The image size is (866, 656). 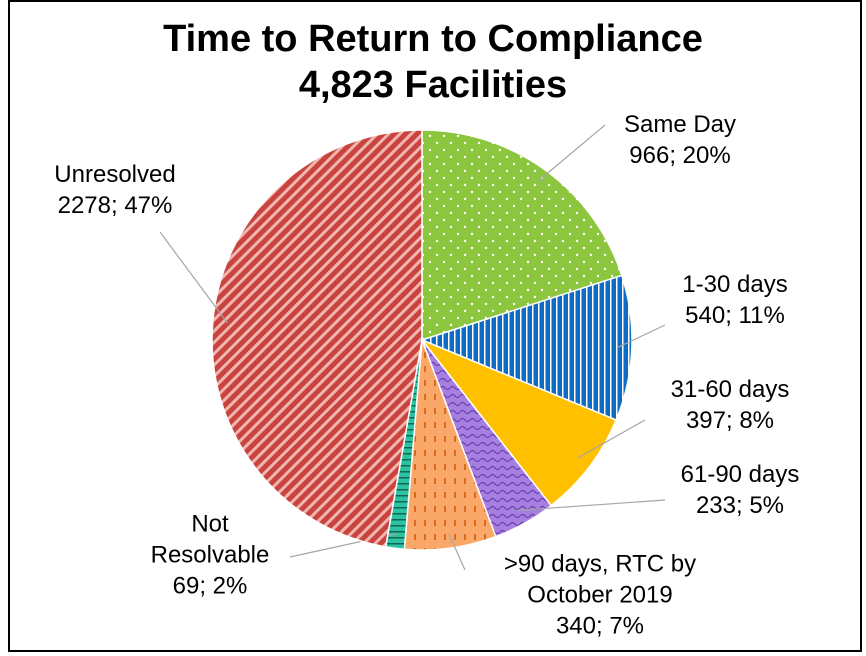 I want to click on data-label: Unresolved 2278; 47%, so click(x=115, y=190).